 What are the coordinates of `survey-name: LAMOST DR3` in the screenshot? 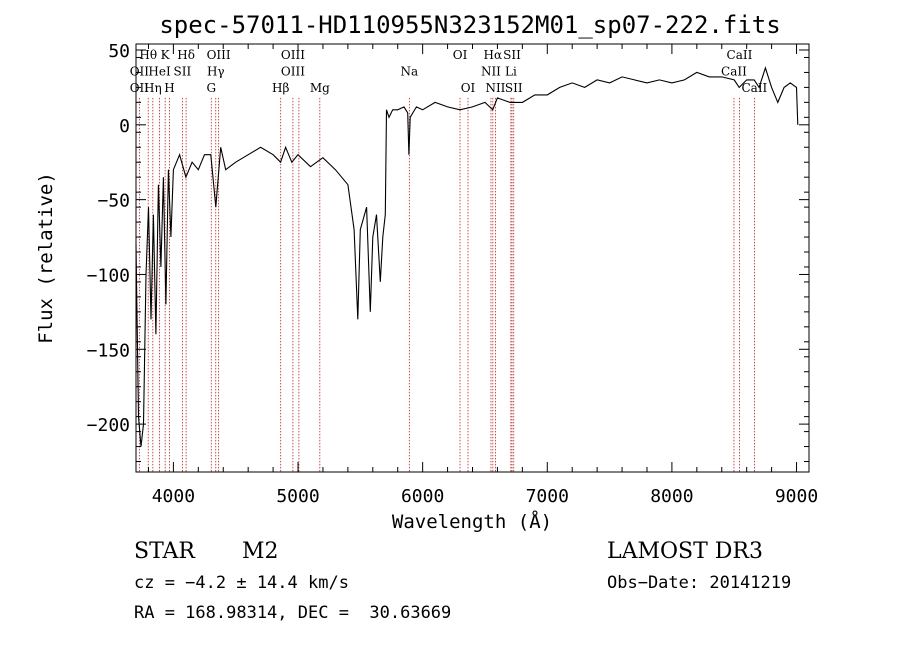 It's located at (685, 551).